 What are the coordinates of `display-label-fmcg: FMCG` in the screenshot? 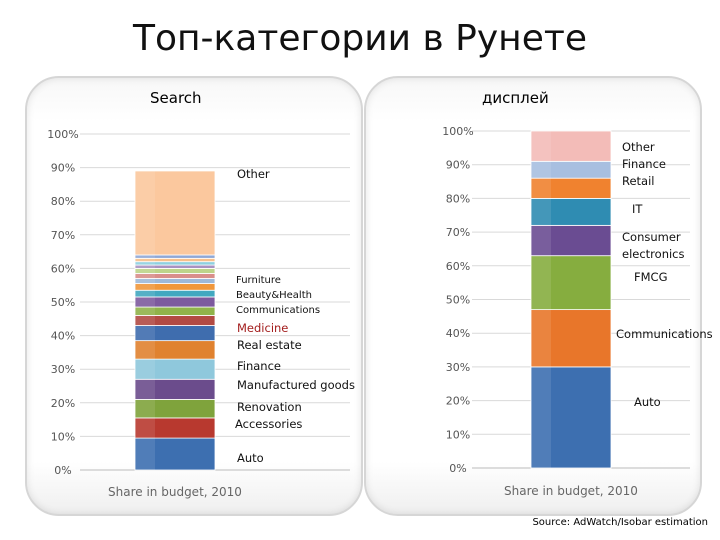 It's located at (651, 277).